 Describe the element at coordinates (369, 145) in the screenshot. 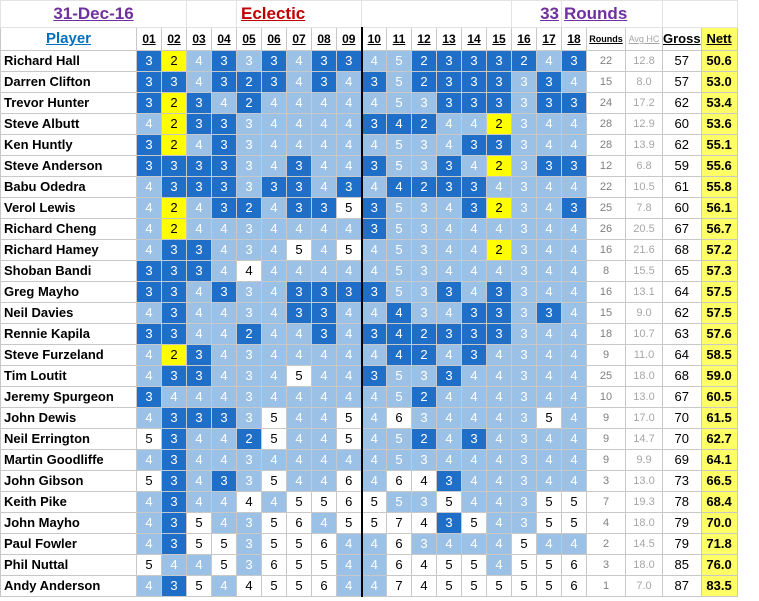

I see `player-row: Ken Huntly 3 2 4 3 3 4 4 4 4 4 5 3 4 3 3 3 4 4 28 13.9 62 55.1` at that location.